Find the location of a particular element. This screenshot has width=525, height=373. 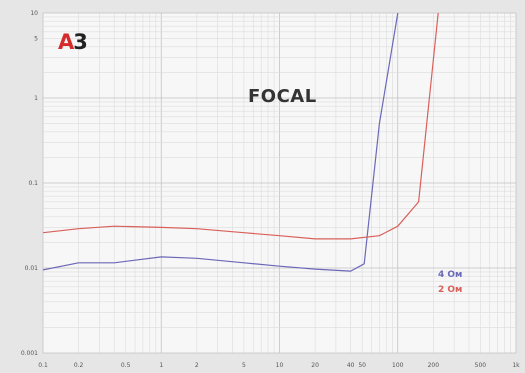

brand-logo: A3 is located at coordinates (73, 42).